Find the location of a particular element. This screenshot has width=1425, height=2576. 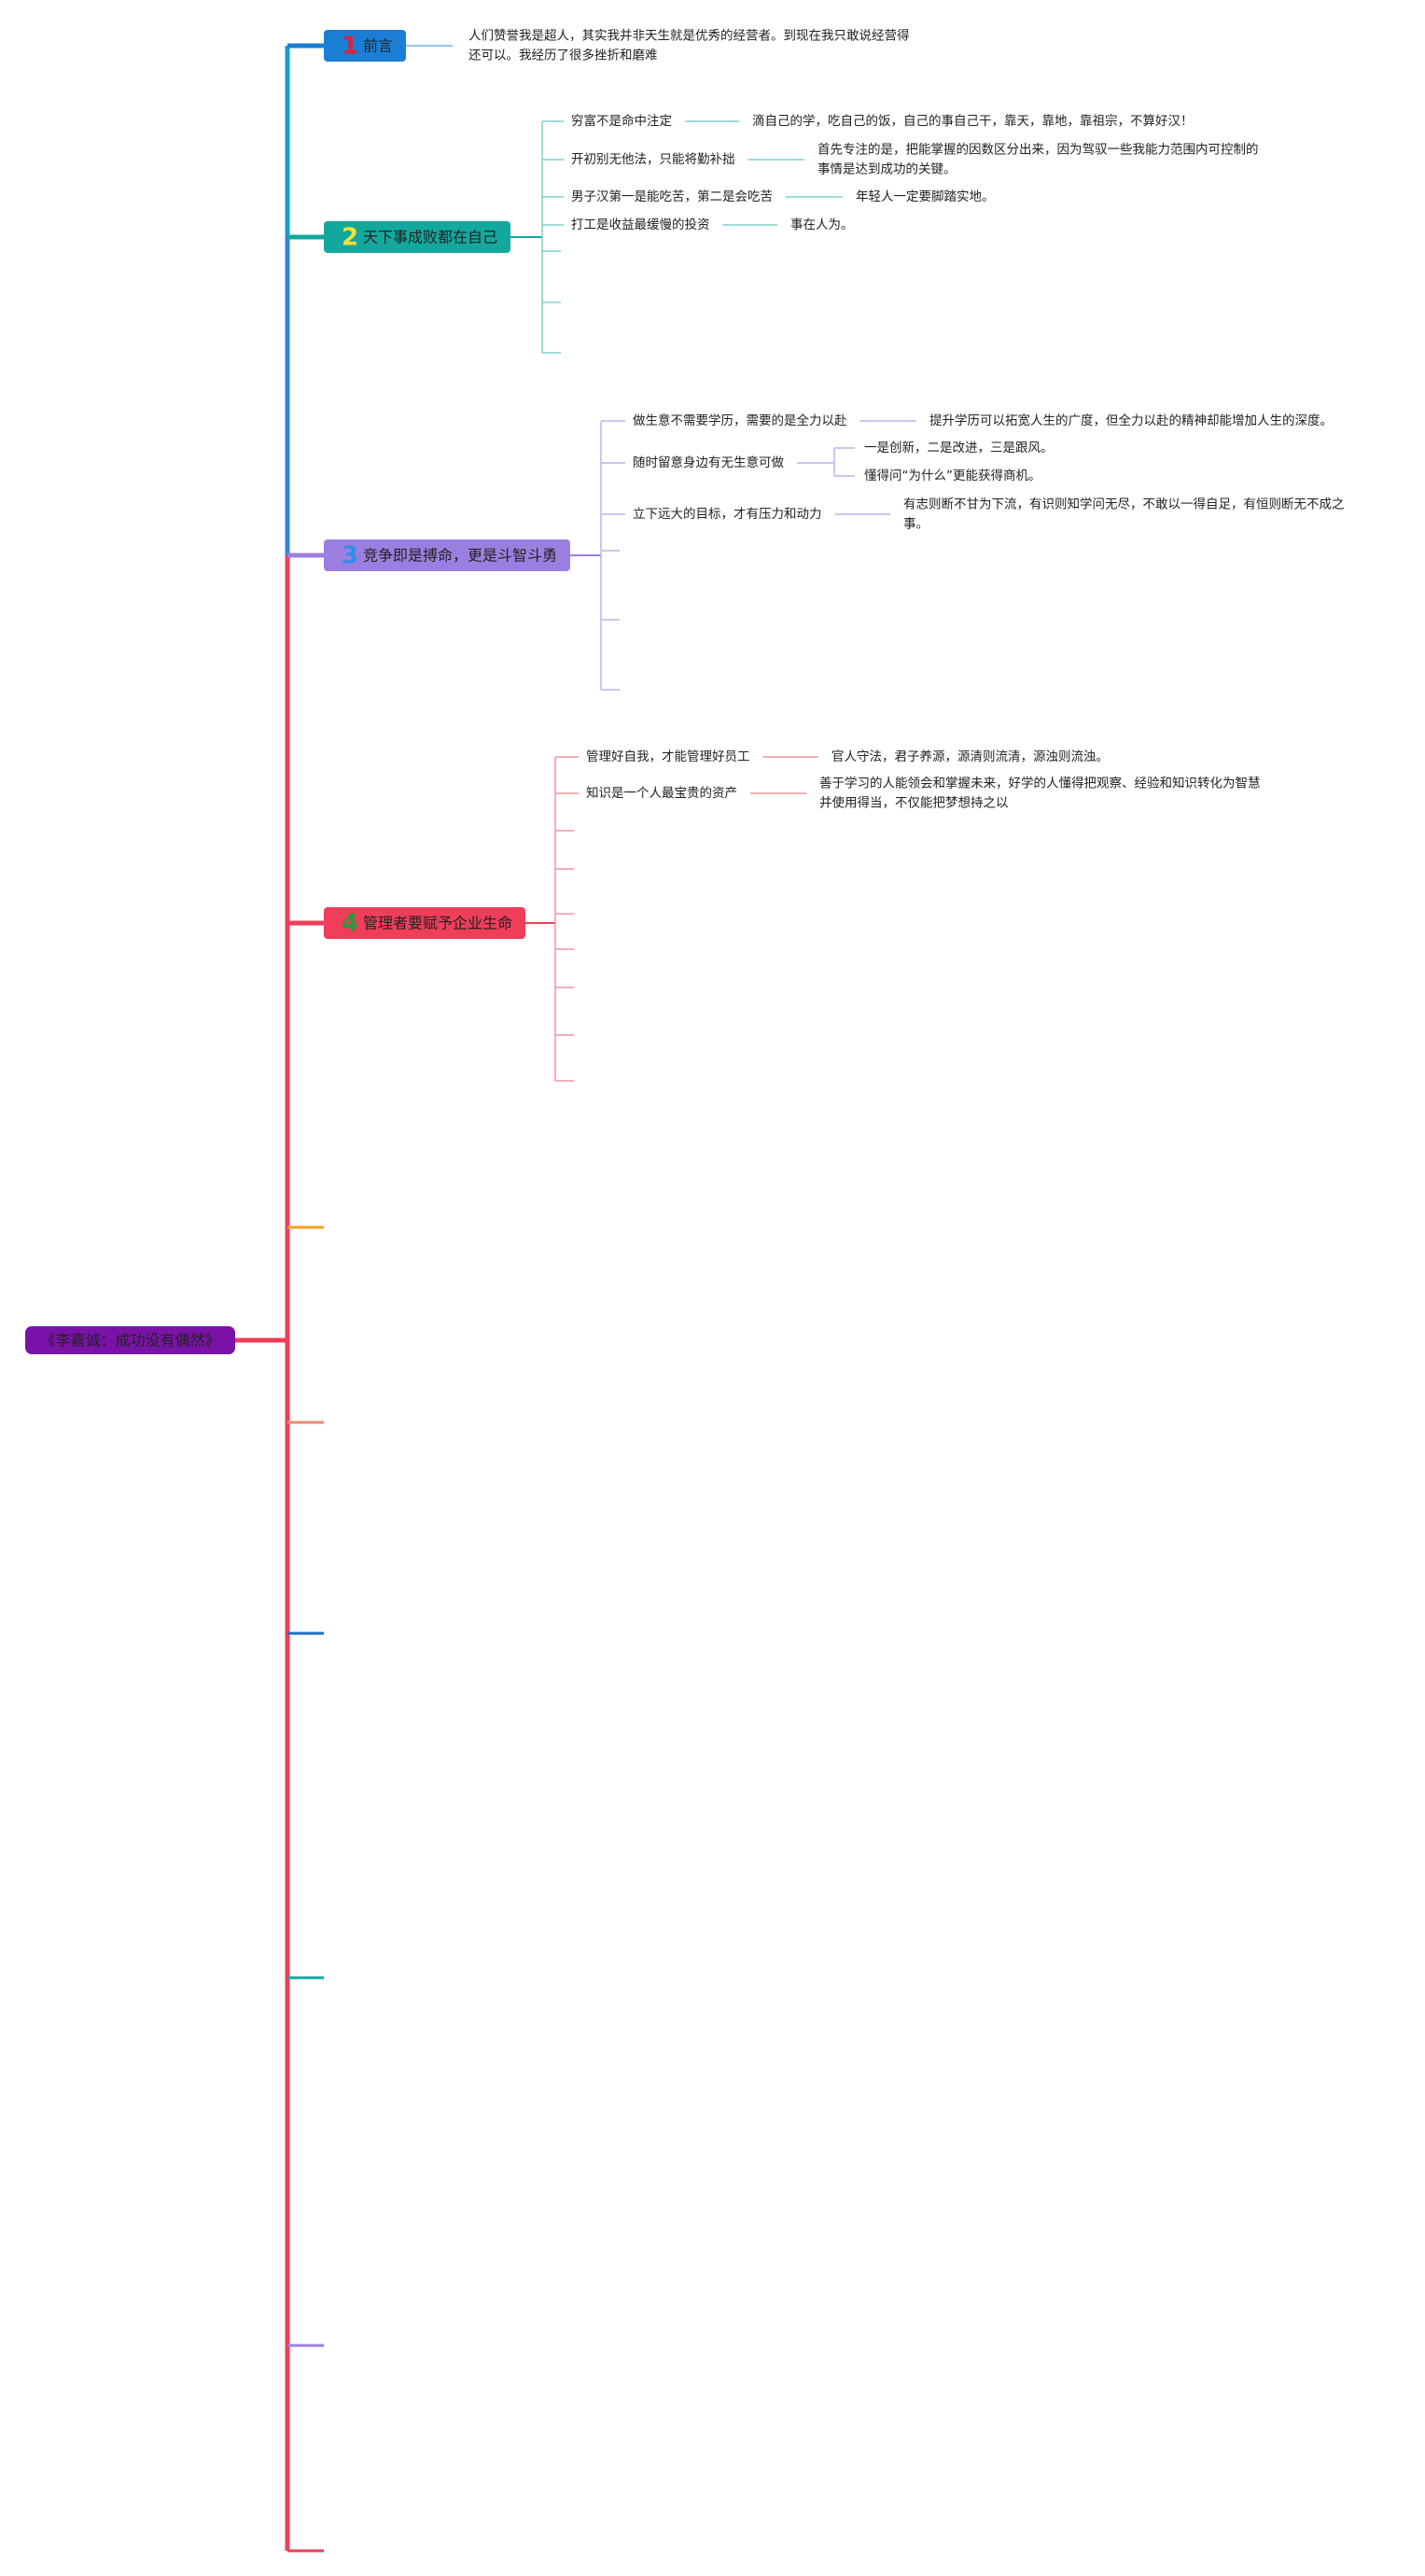

item-label: 男子汉第一是能吃苦，第二是会吃苦 is located at coordinates (672, 196).